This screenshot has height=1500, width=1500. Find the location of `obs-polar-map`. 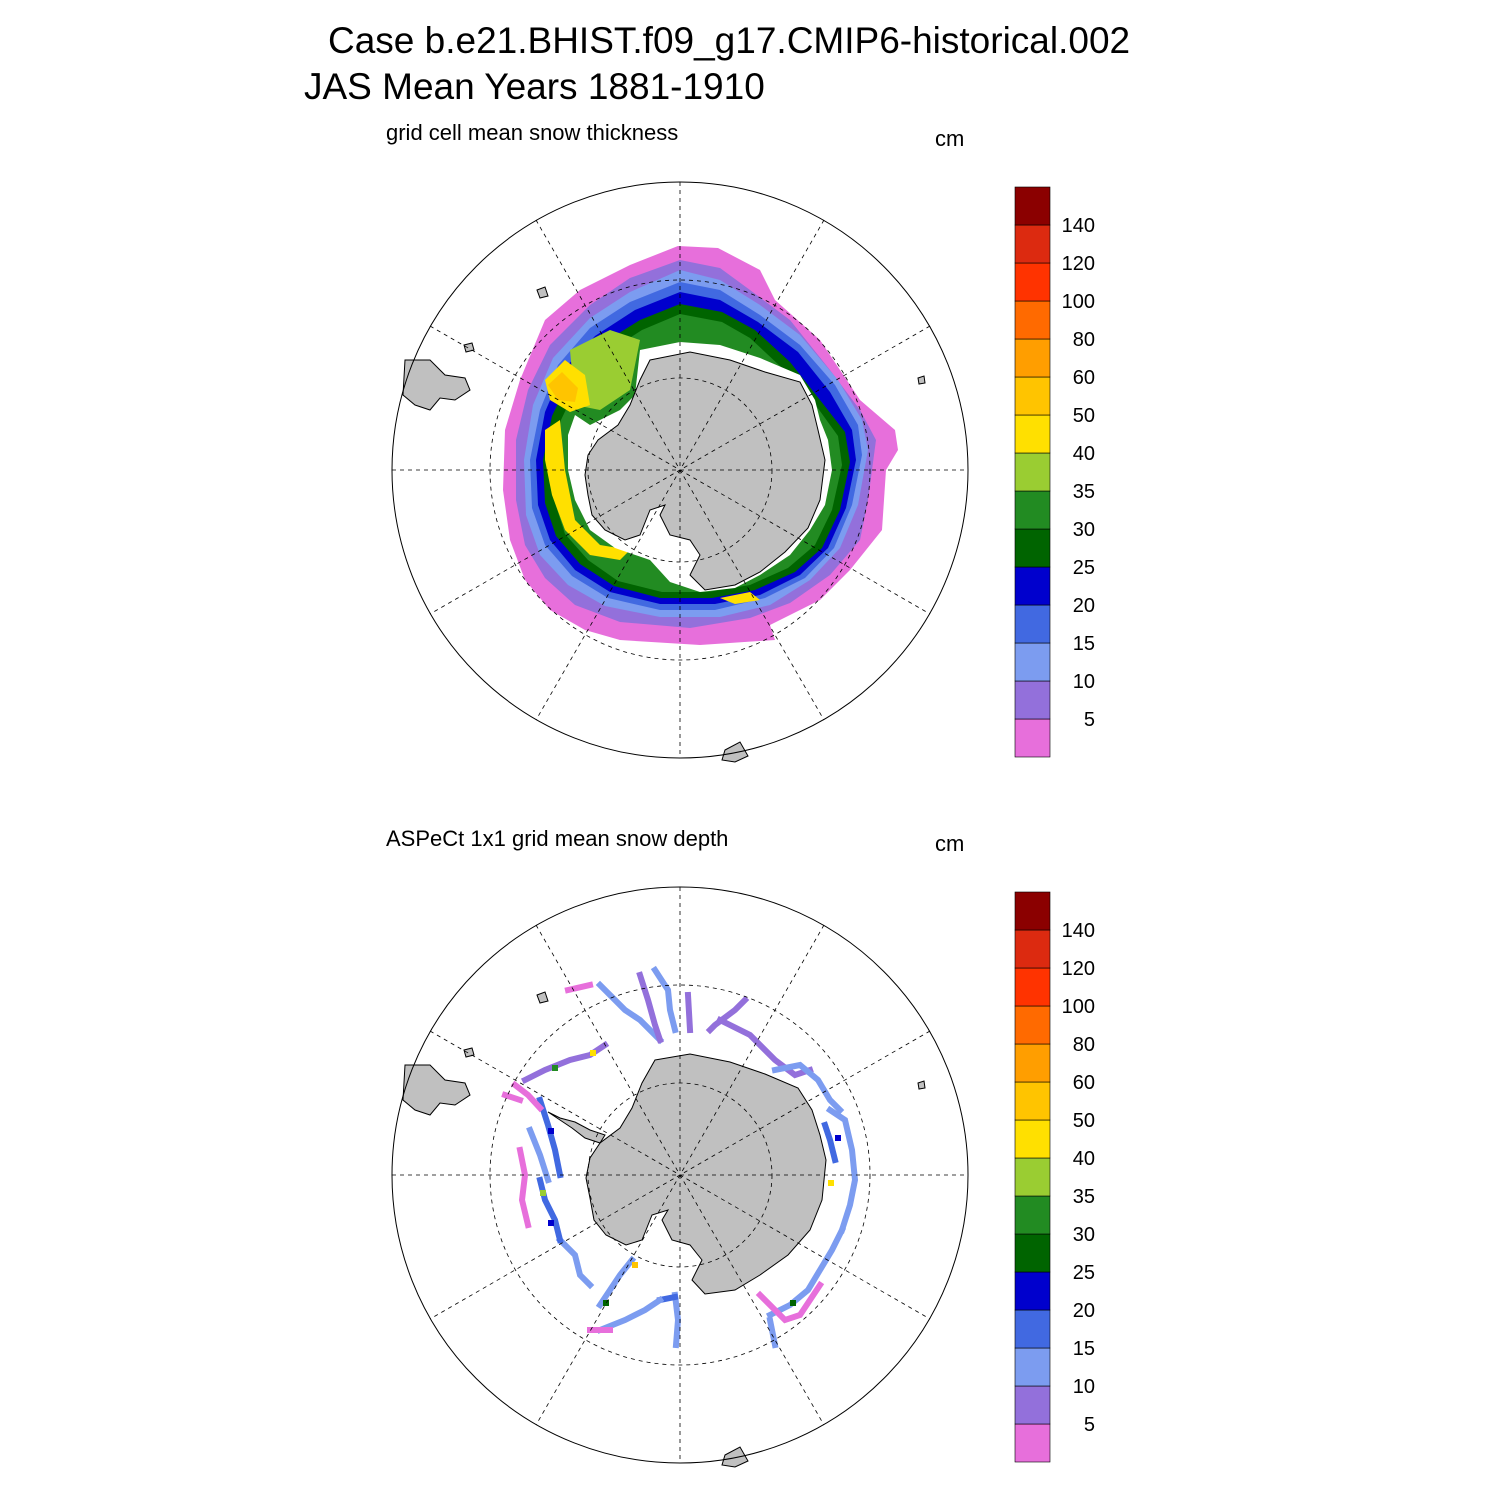

obs-polar-map is located at coordinates (680, 1177).